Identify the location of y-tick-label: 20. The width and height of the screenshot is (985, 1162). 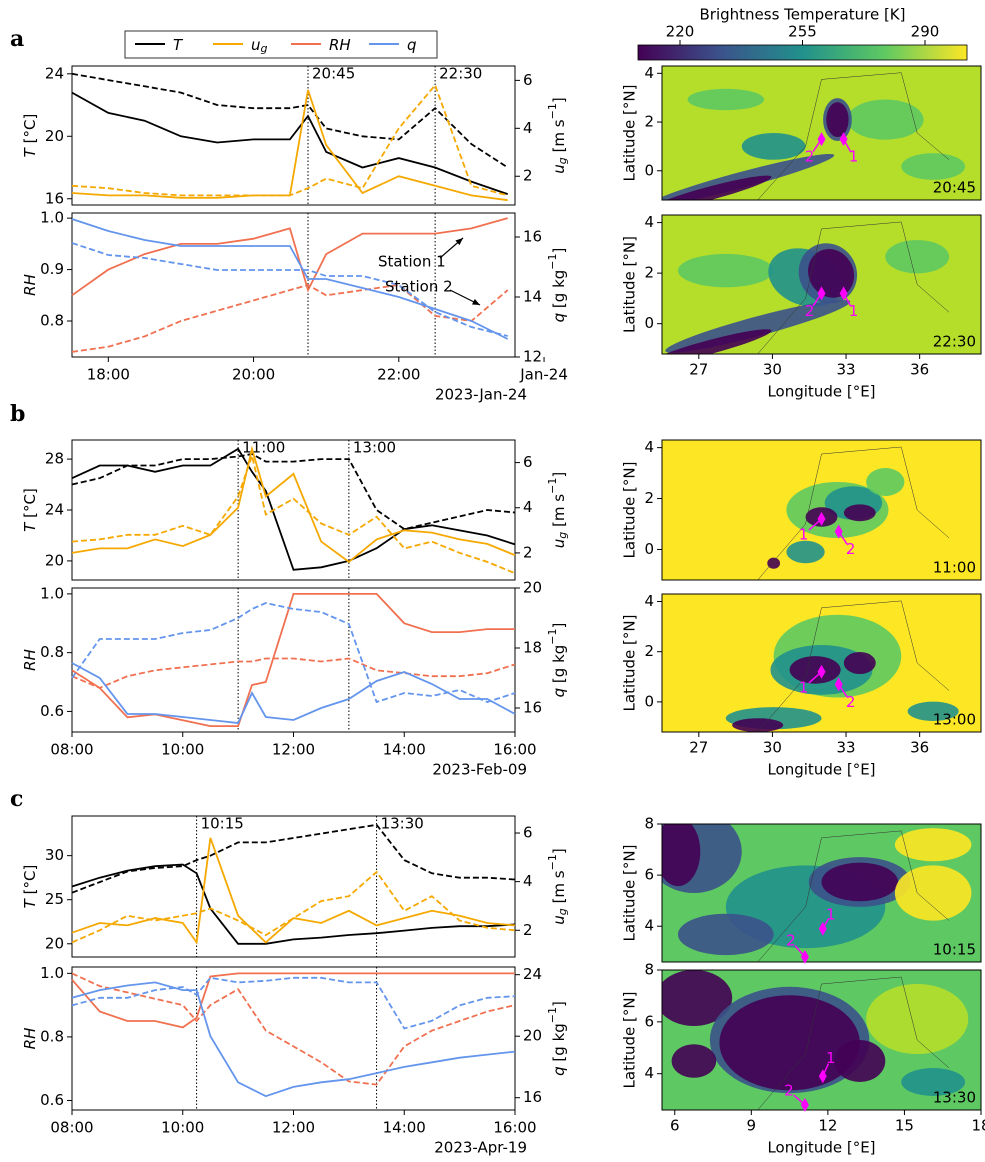
(54, 560).